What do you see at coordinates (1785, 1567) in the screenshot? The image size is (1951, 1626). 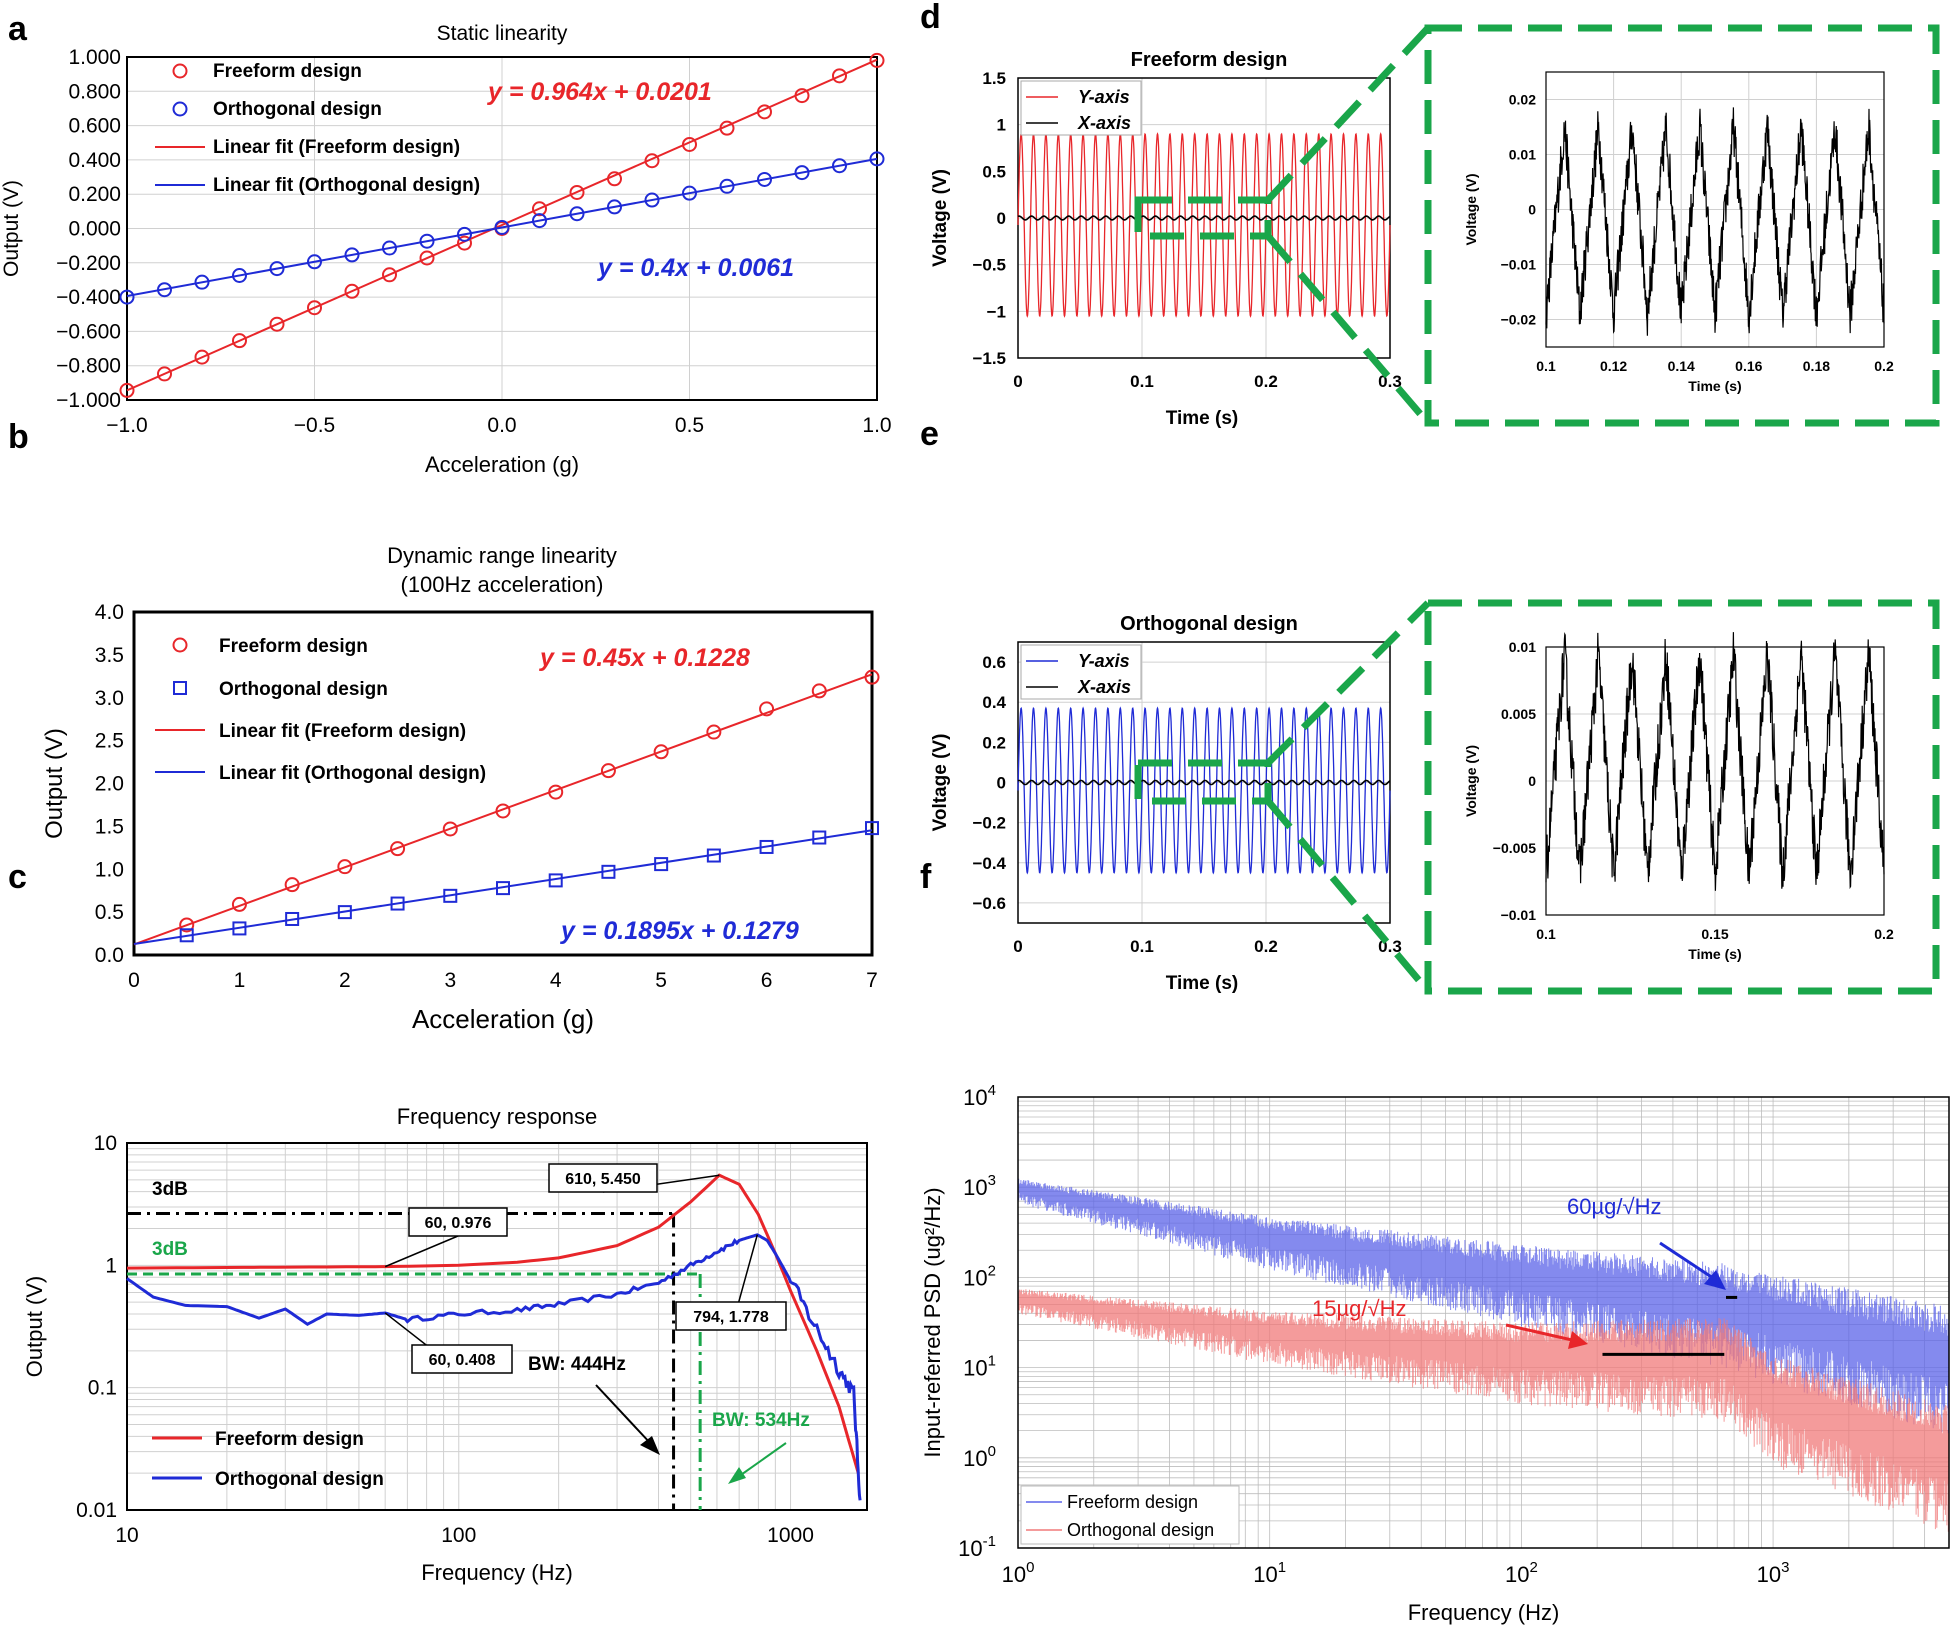 I see `x-tick-exponent: 3` at bounding box center [1785, 1567].